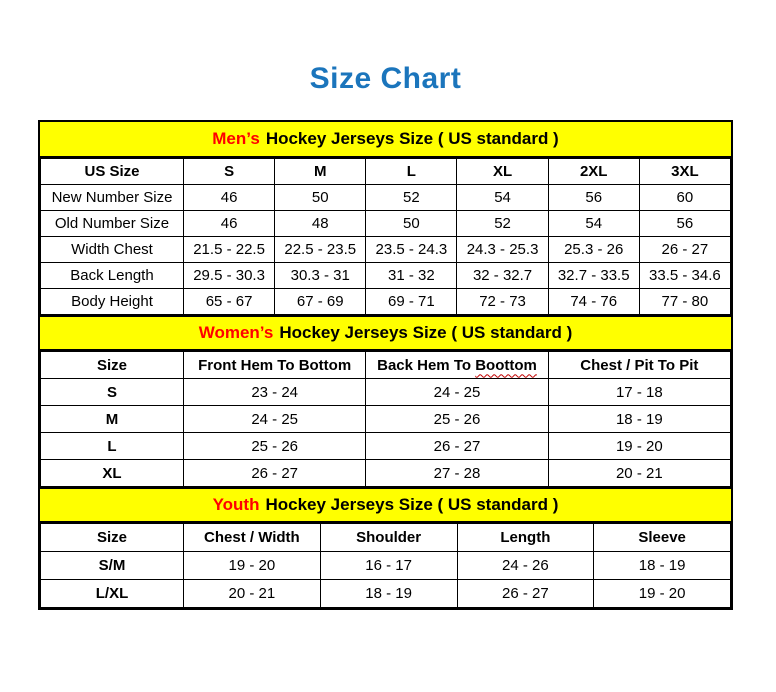  I want to click on size-value-cell: 29.5 - 30.3, so click(229, 275).